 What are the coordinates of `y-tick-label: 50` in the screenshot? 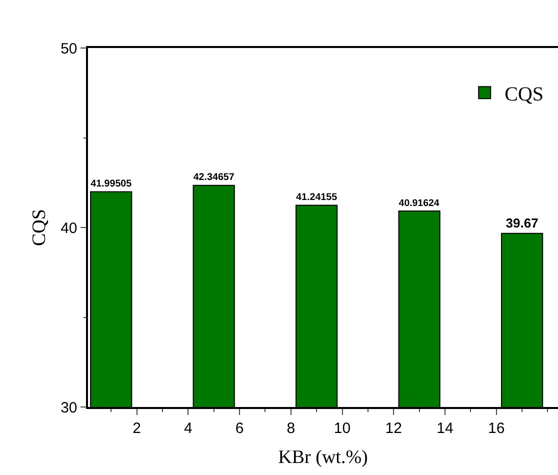 It's located at (69, 49).